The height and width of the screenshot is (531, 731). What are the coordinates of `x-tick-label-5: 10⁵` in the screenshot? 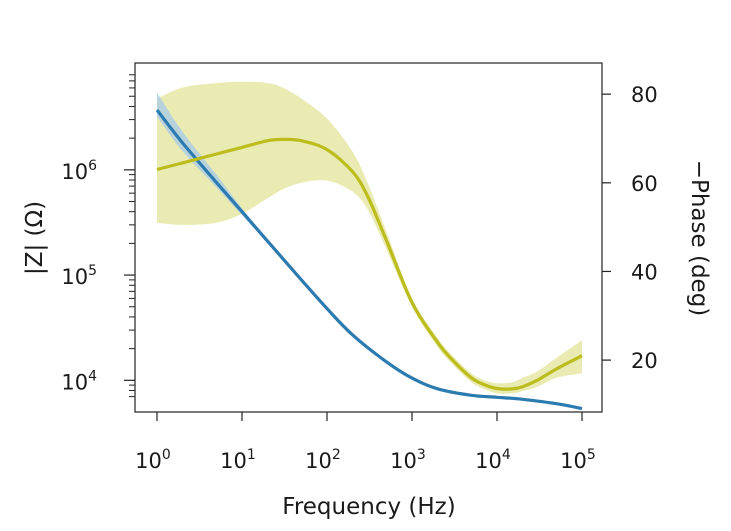 It's located at (578, 460).